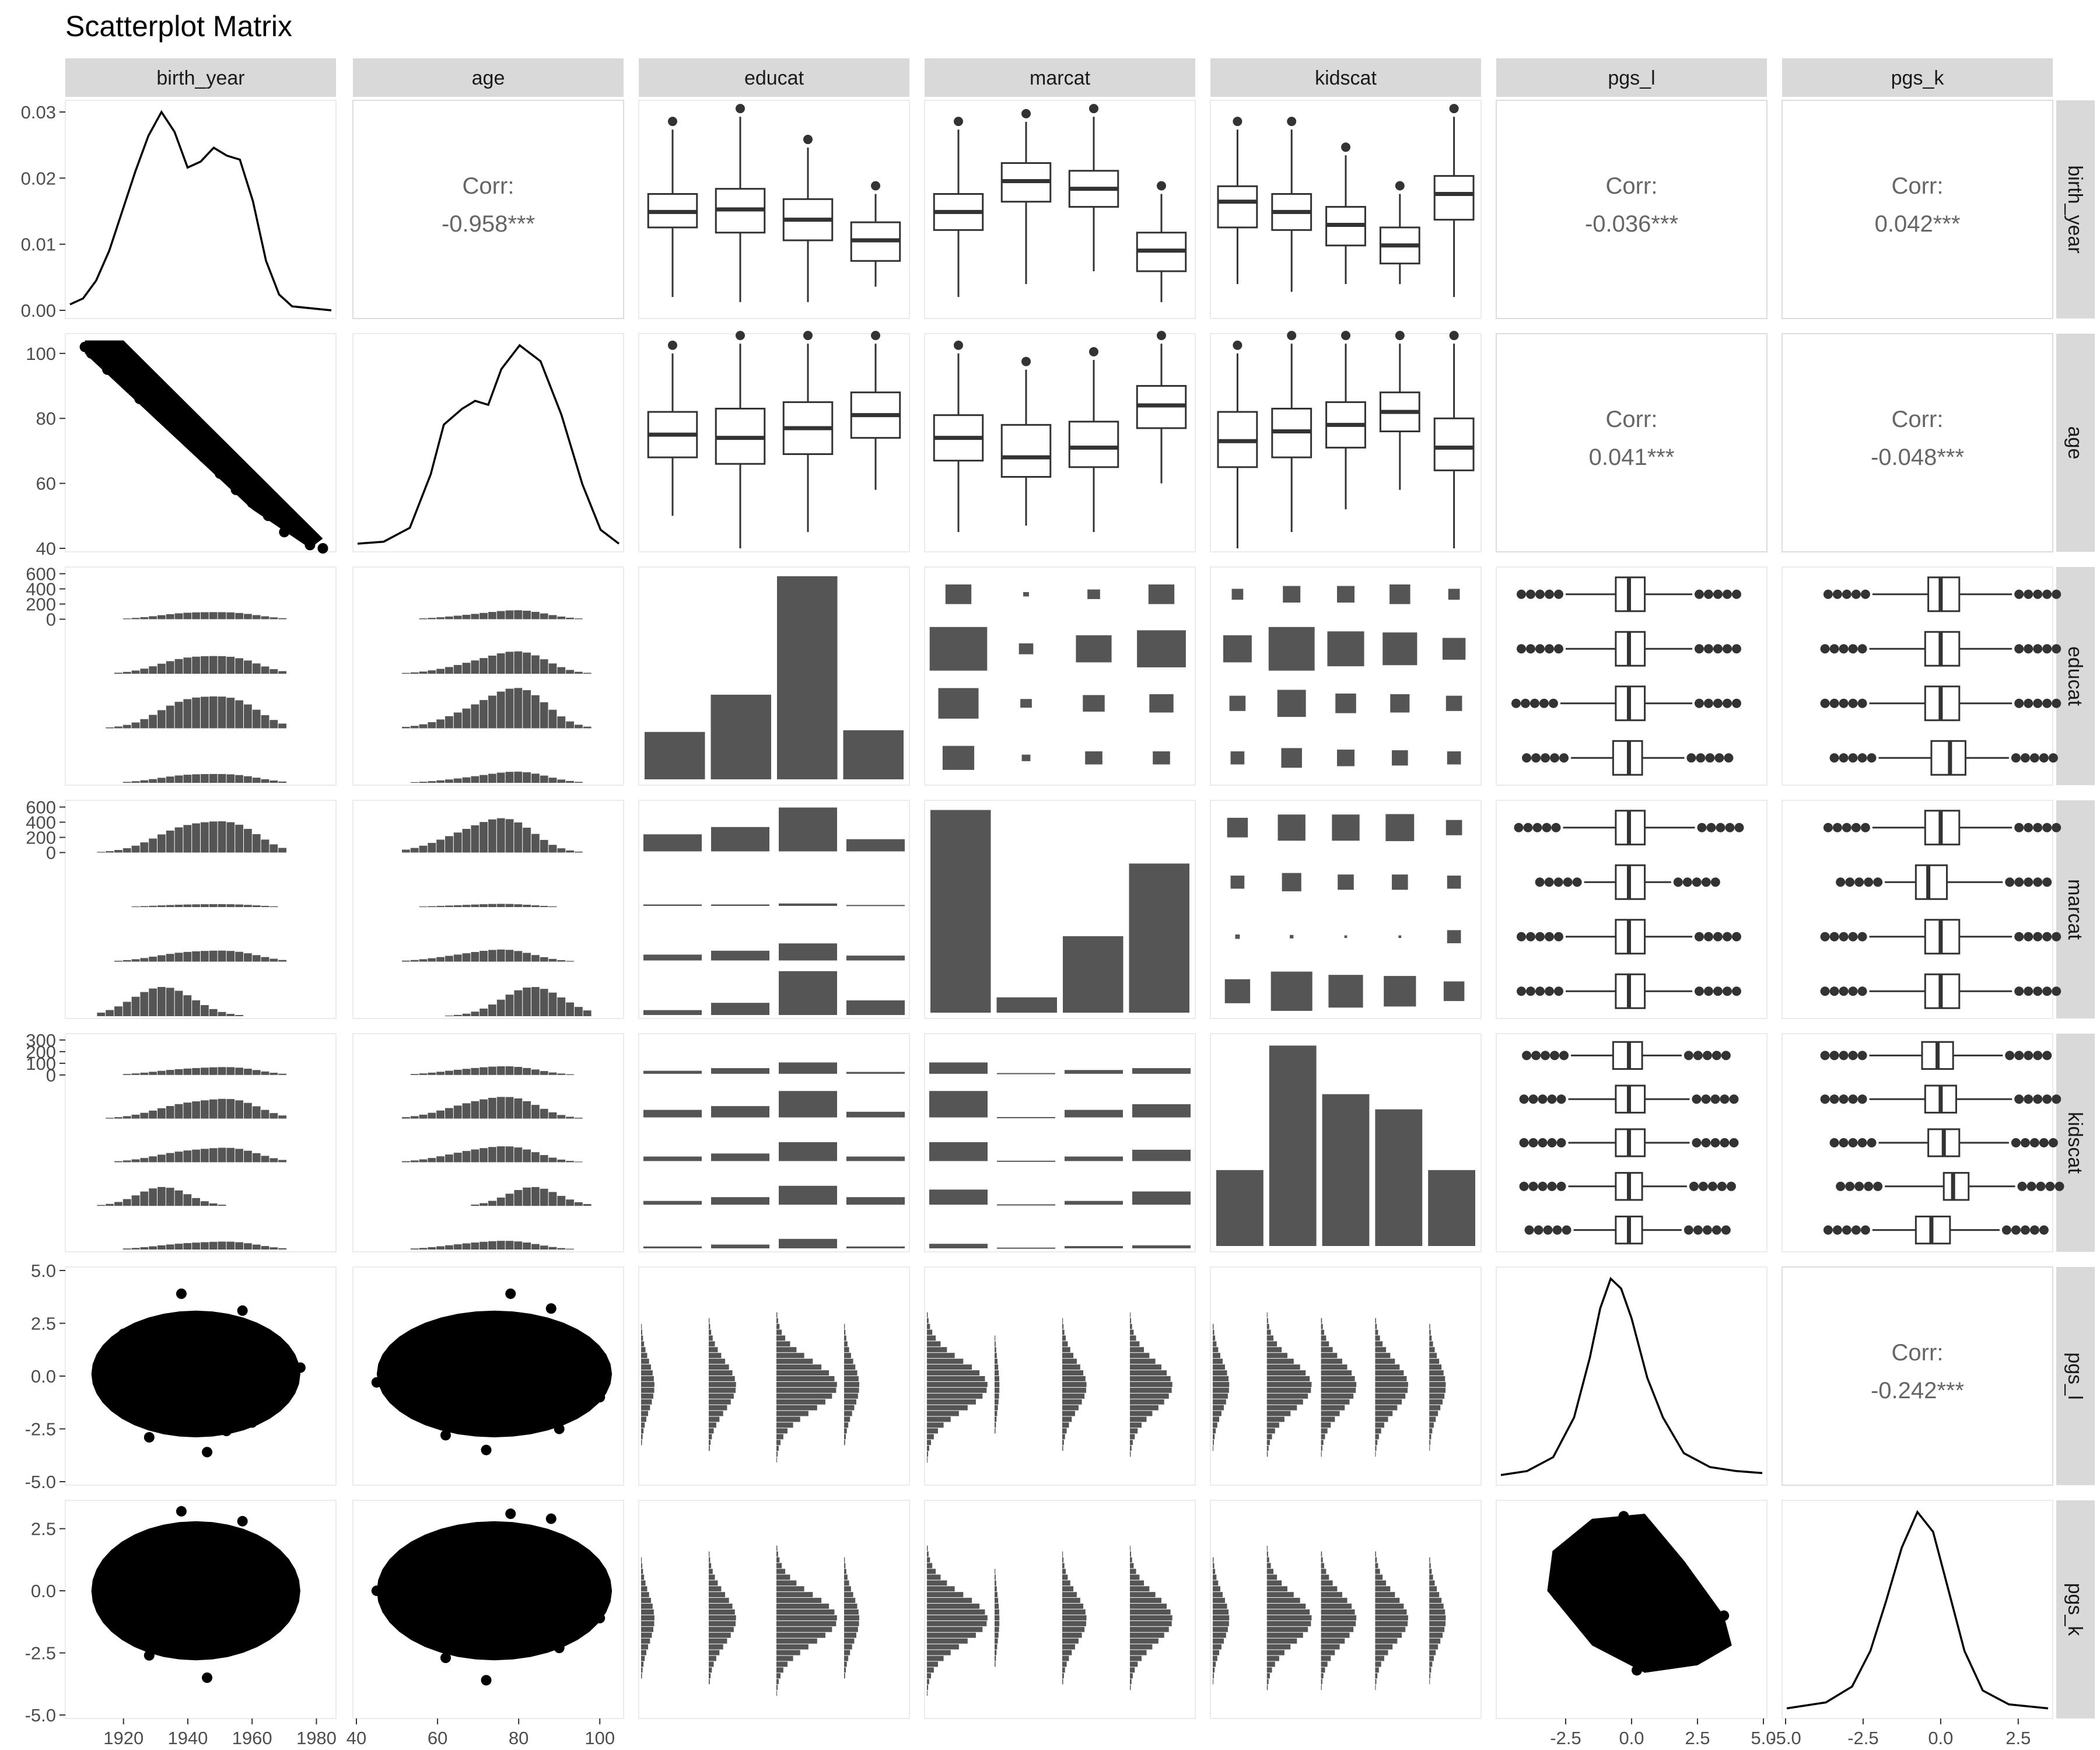  Describe the element at coordinates (46, 419) in the screenshot. I see `ytick-label-age-2: 80` at that location.